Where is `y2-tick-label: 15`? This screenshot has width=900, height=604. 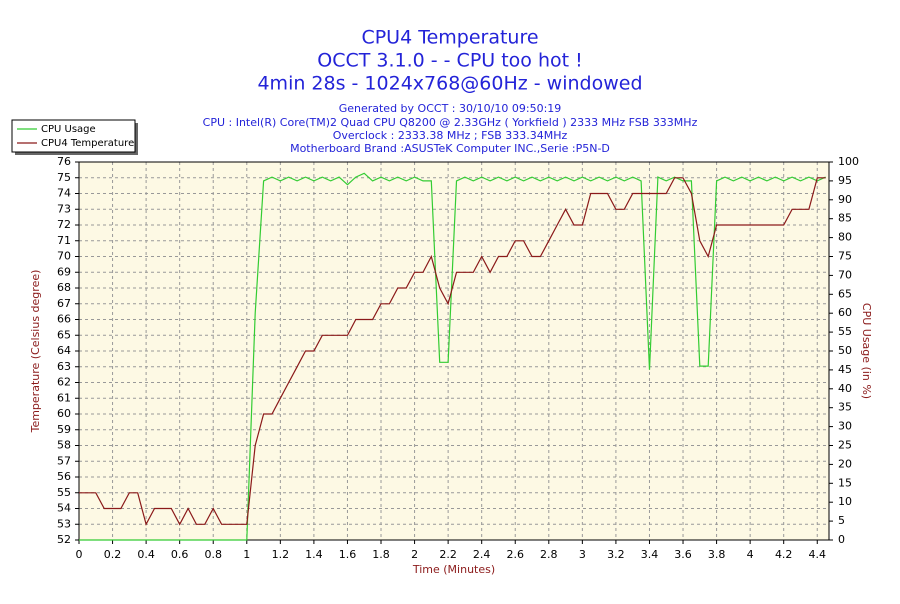 y2-tick-label: 15 is located at coordinates (845, 482).